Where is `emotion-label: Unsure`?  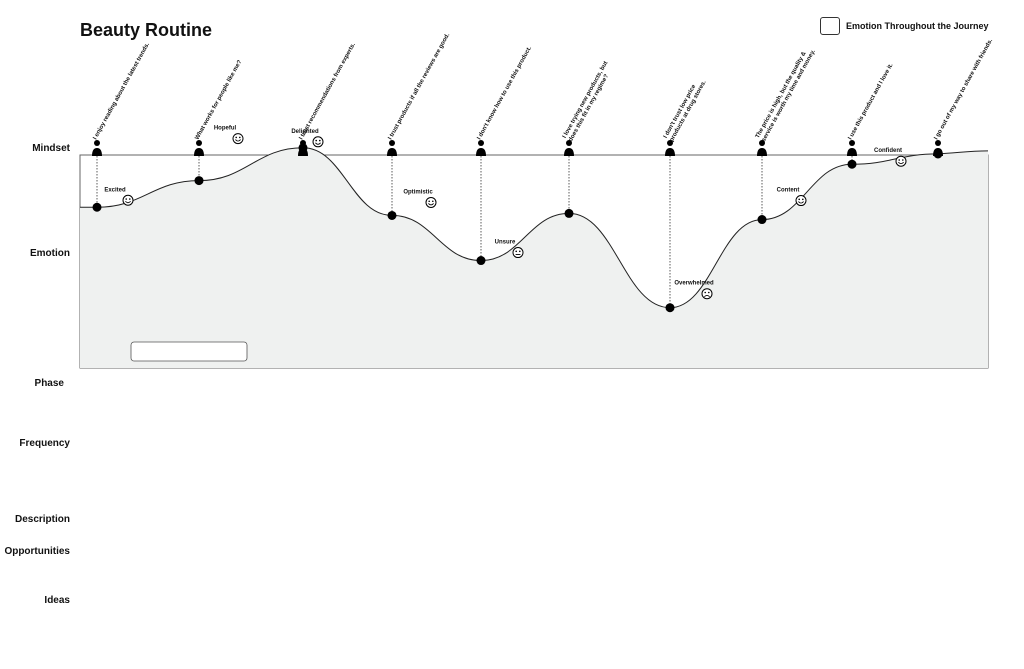
emotion-label: Unsure is located at coordinates (505, 243).